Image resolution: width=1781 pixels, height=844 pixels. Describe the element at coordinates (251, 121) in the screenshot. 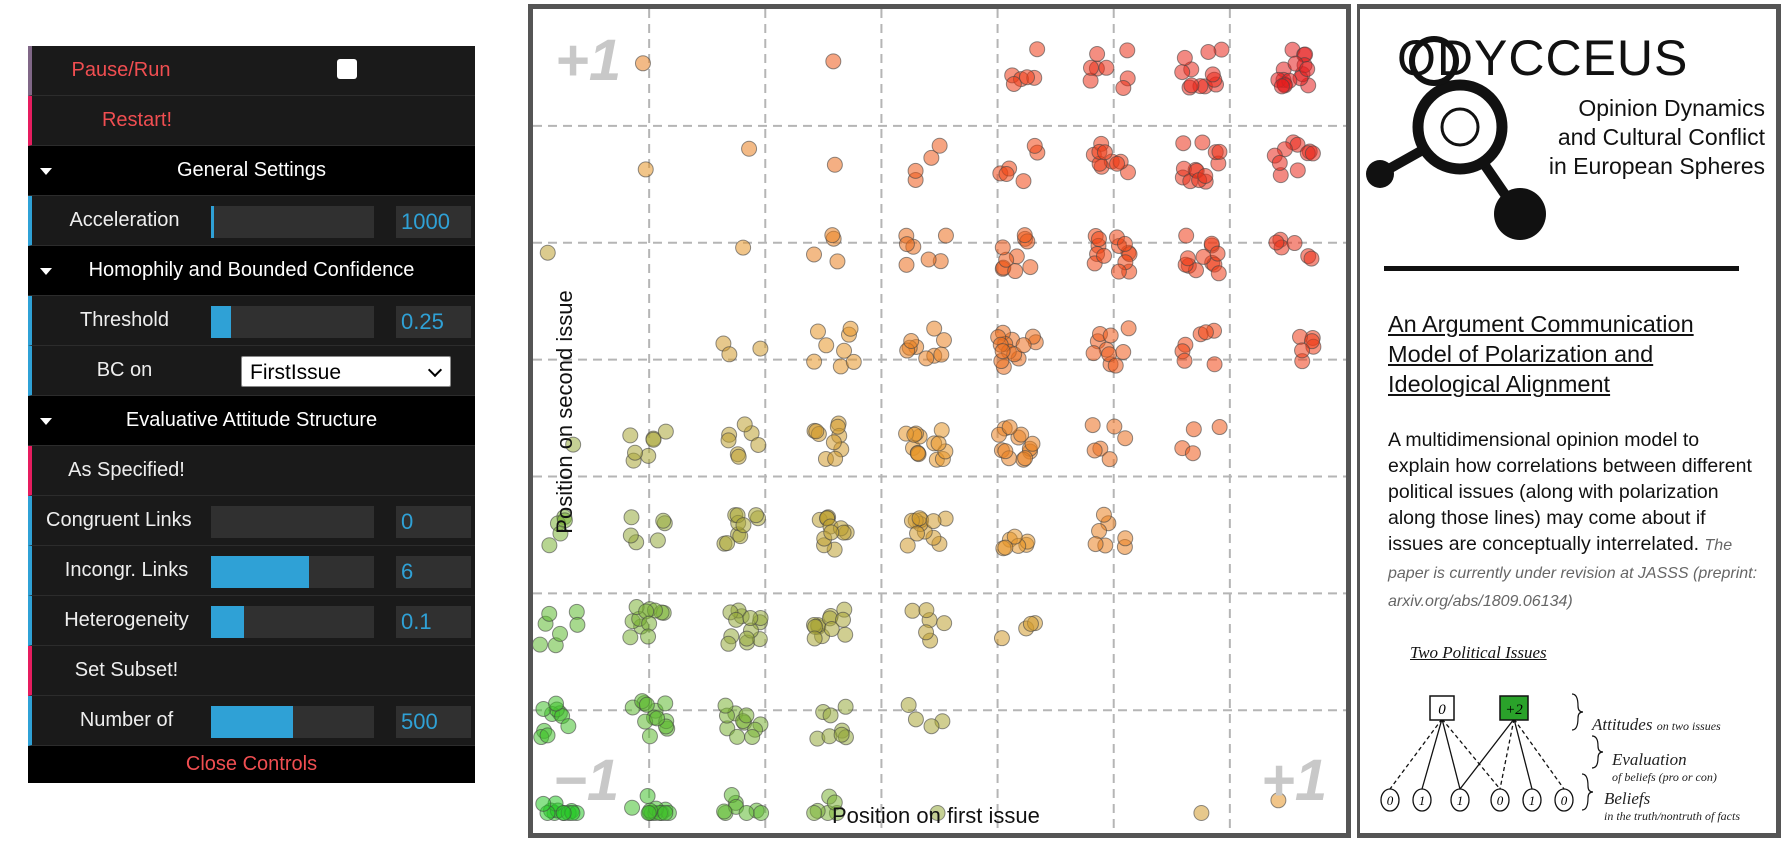

I see `restart-button: Restart!` at that location.